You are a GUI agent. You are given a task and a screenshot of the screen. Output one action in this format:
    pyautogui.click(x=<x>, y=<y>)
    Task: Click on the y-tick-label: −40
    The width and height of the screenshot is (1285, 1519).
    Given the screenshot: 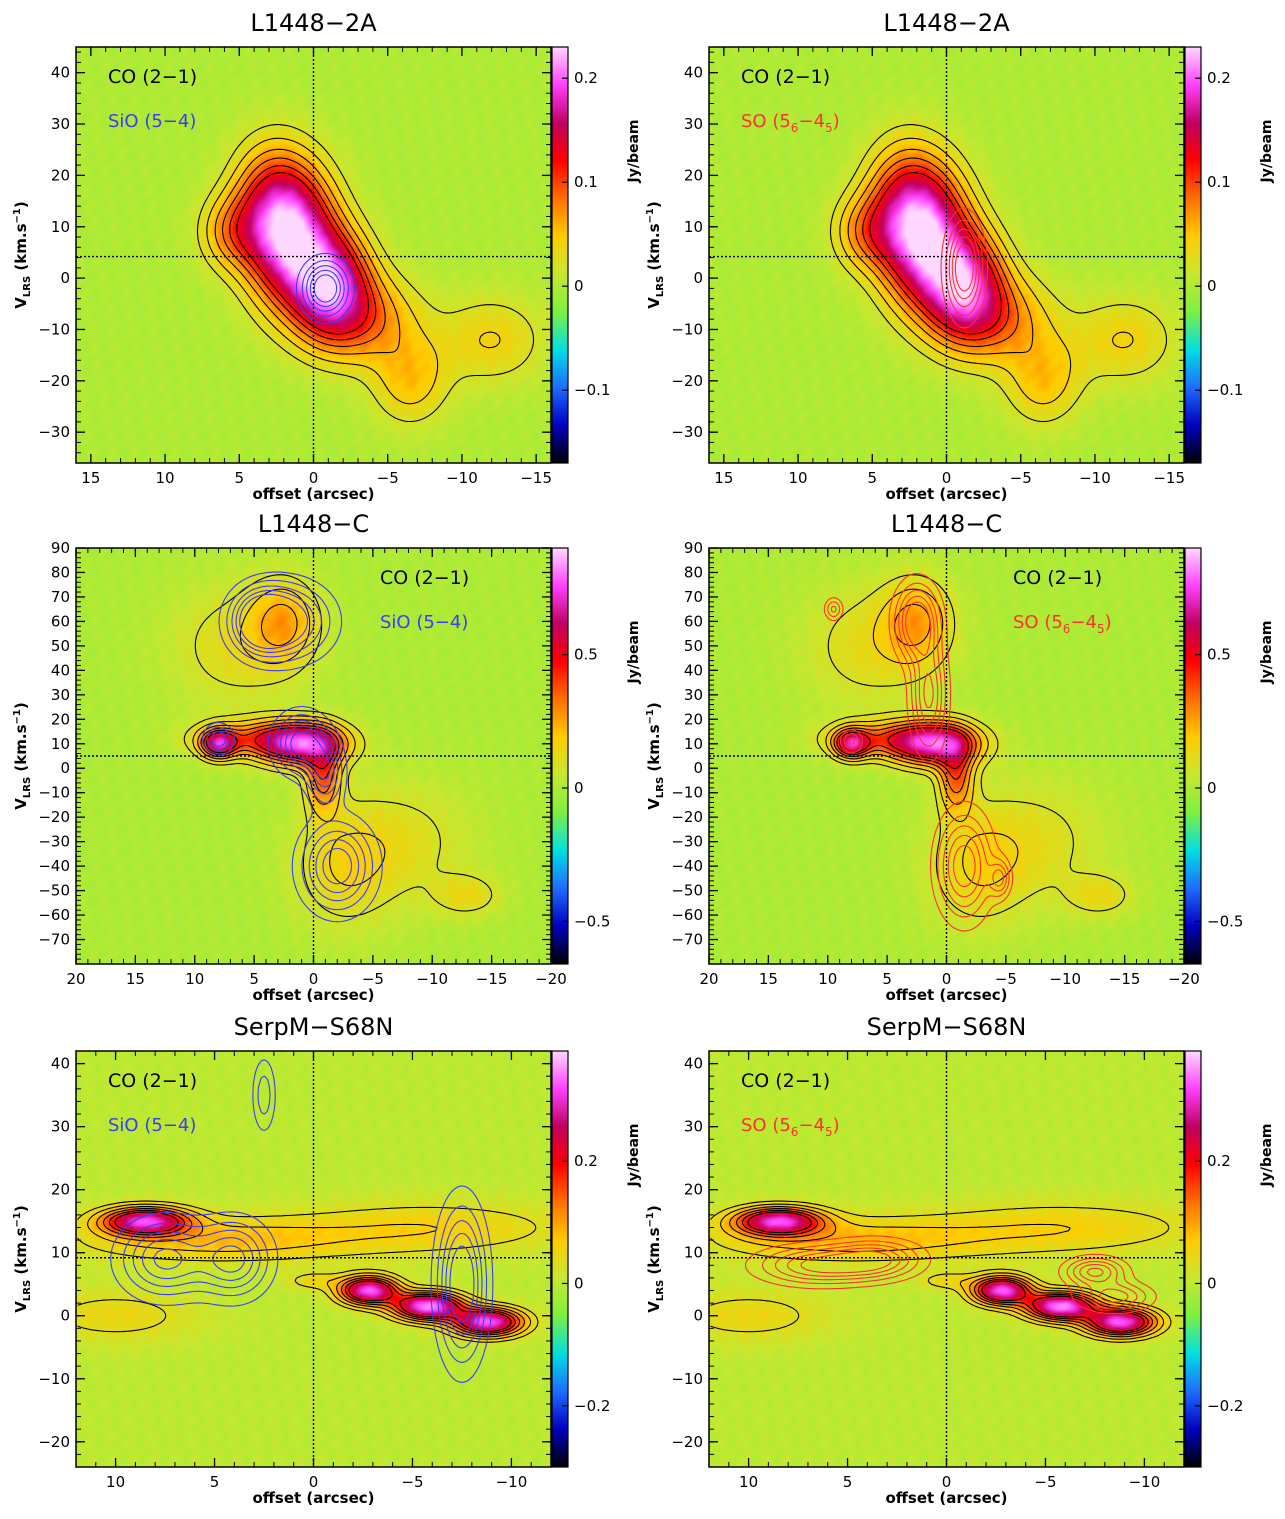 What is the action you would take?
    pyautogui.click(x=54, y=866)
    